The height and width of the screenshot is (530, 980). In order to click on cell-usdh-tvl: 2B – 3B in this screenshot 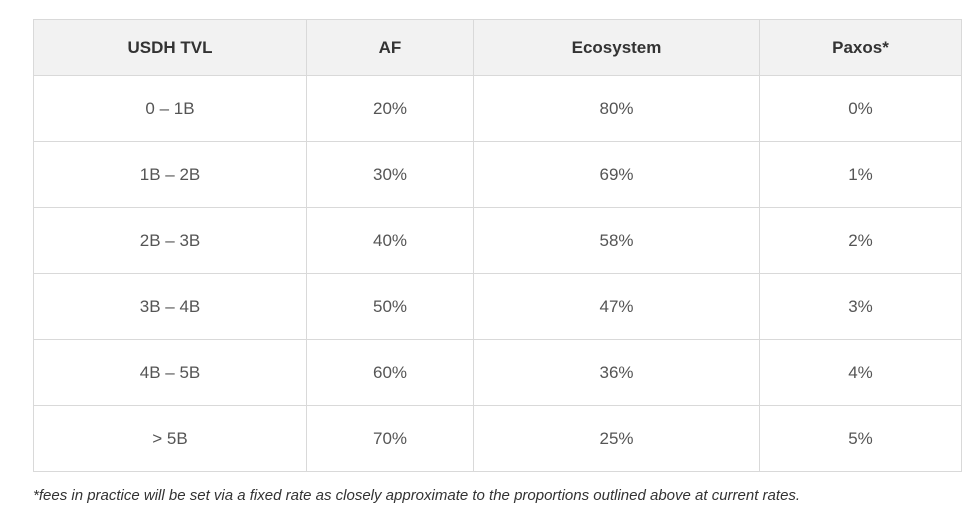, I will do `click(170, 240)`.